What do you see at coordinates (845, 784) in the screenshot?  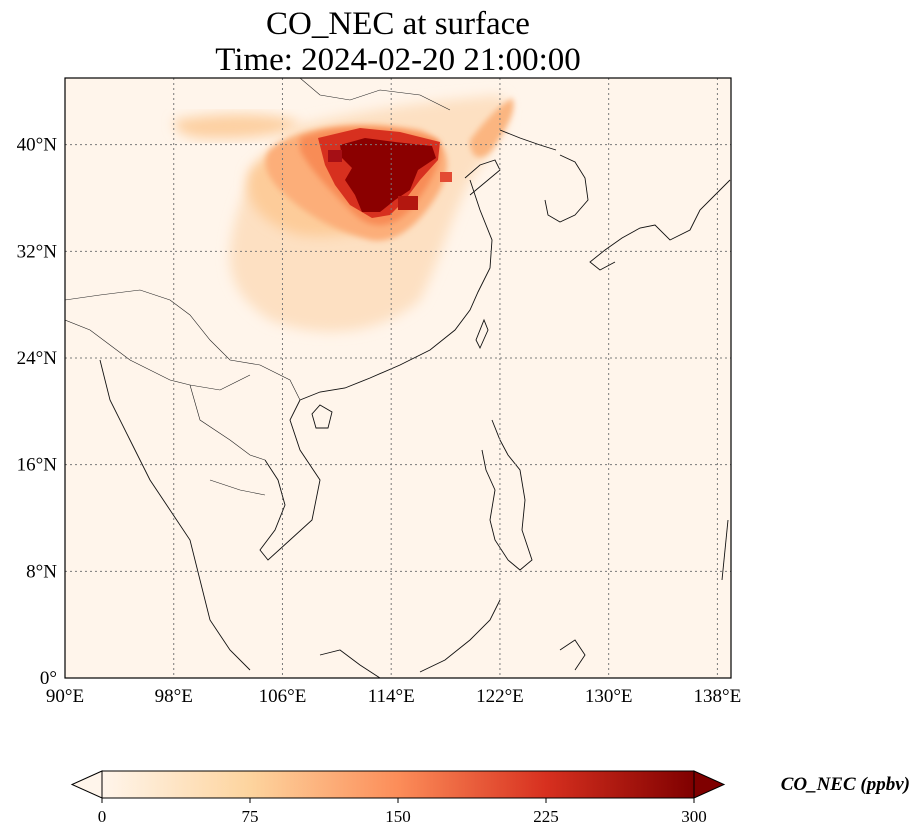 I see `colorbar-label: CO_NEC (ppbv)` at bounding box center [845, 784].